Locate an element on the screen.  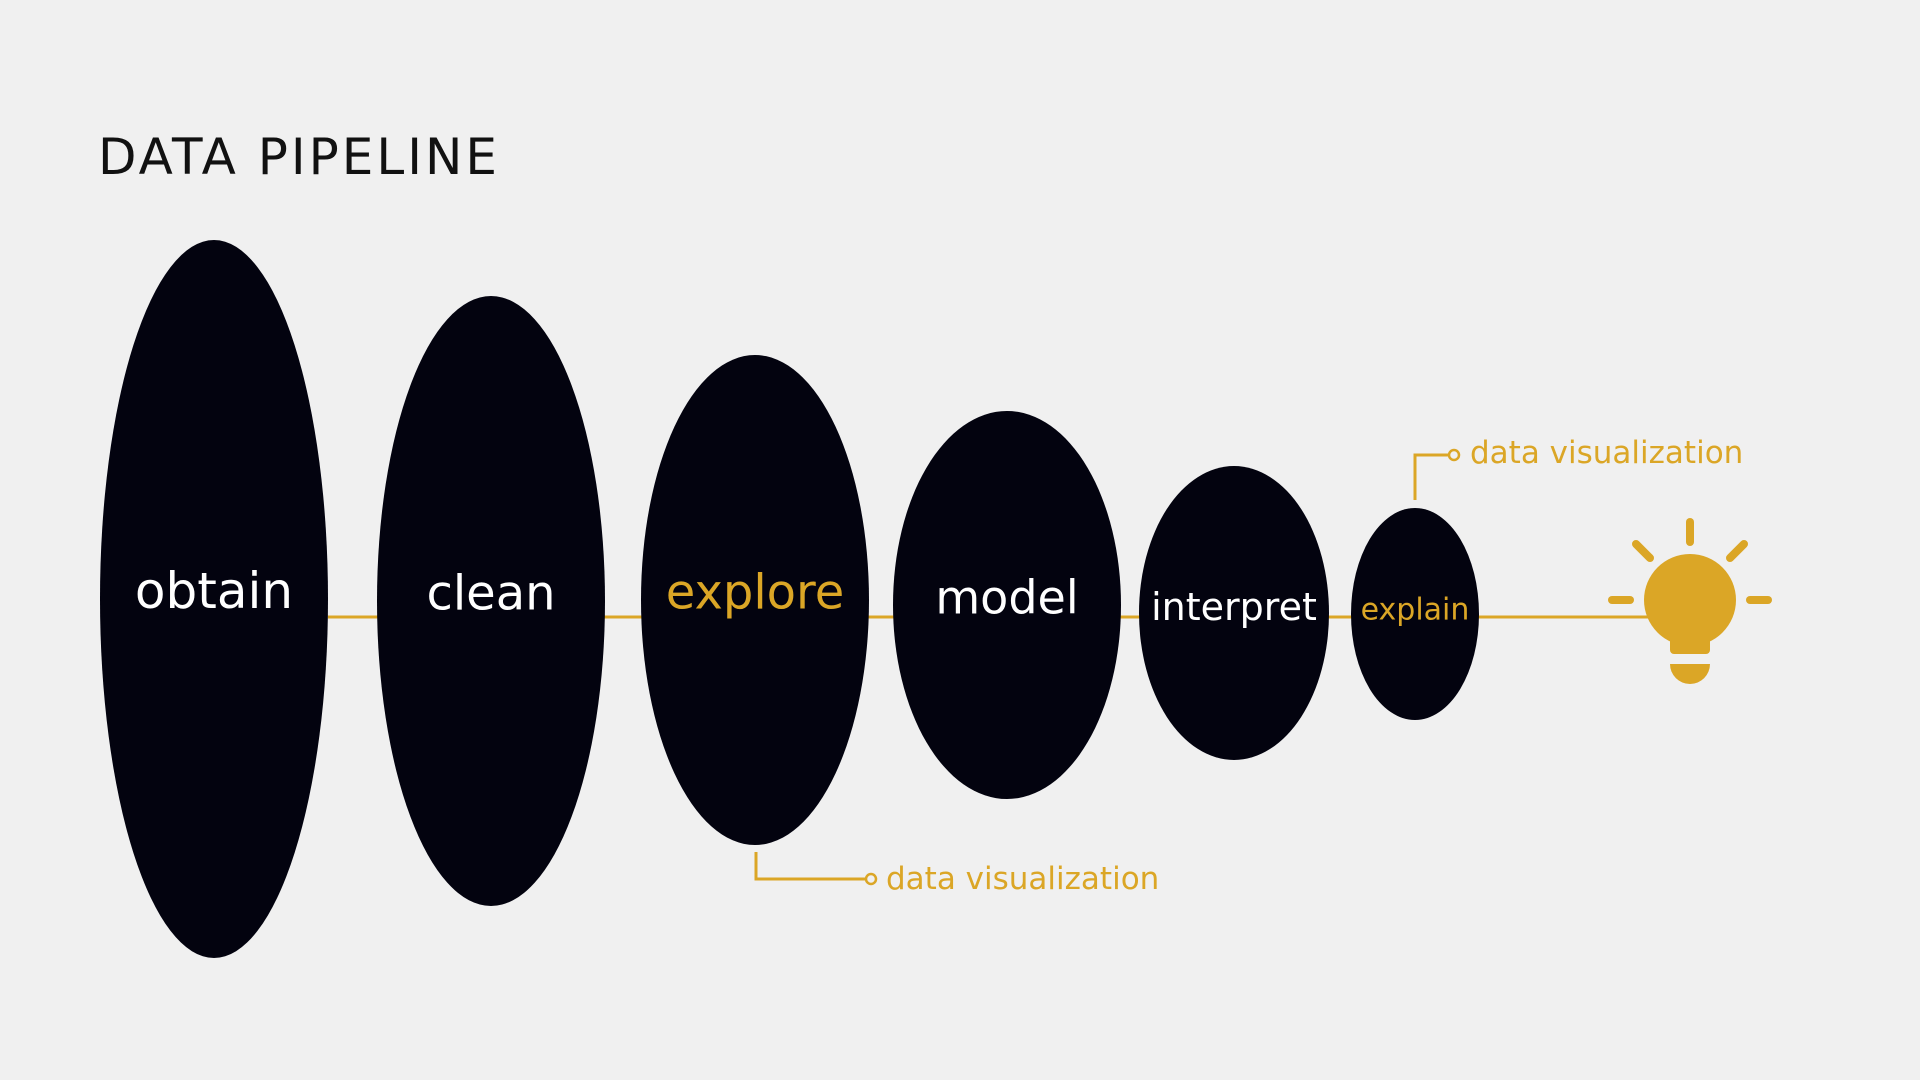
stage-ellipse-interpret is located at coordinates (1234, 613).